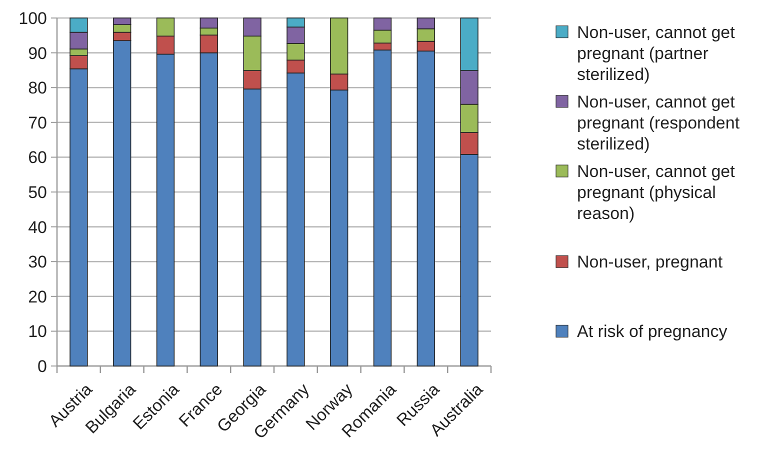  Describe the element at coordinates (658, 123) in the screenshot. I see `legend-label: Non-user, cannot get pregnant (respondent sterilized)` at that location.